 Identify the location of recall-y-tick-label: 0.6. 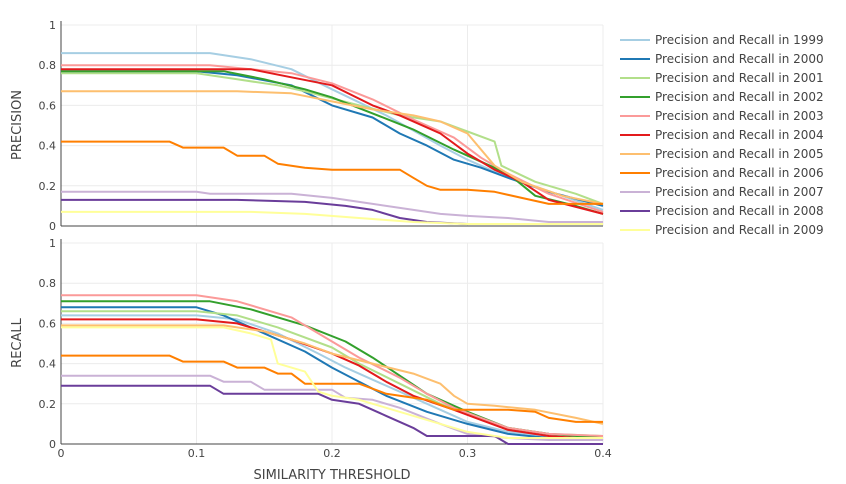
(48, 323).